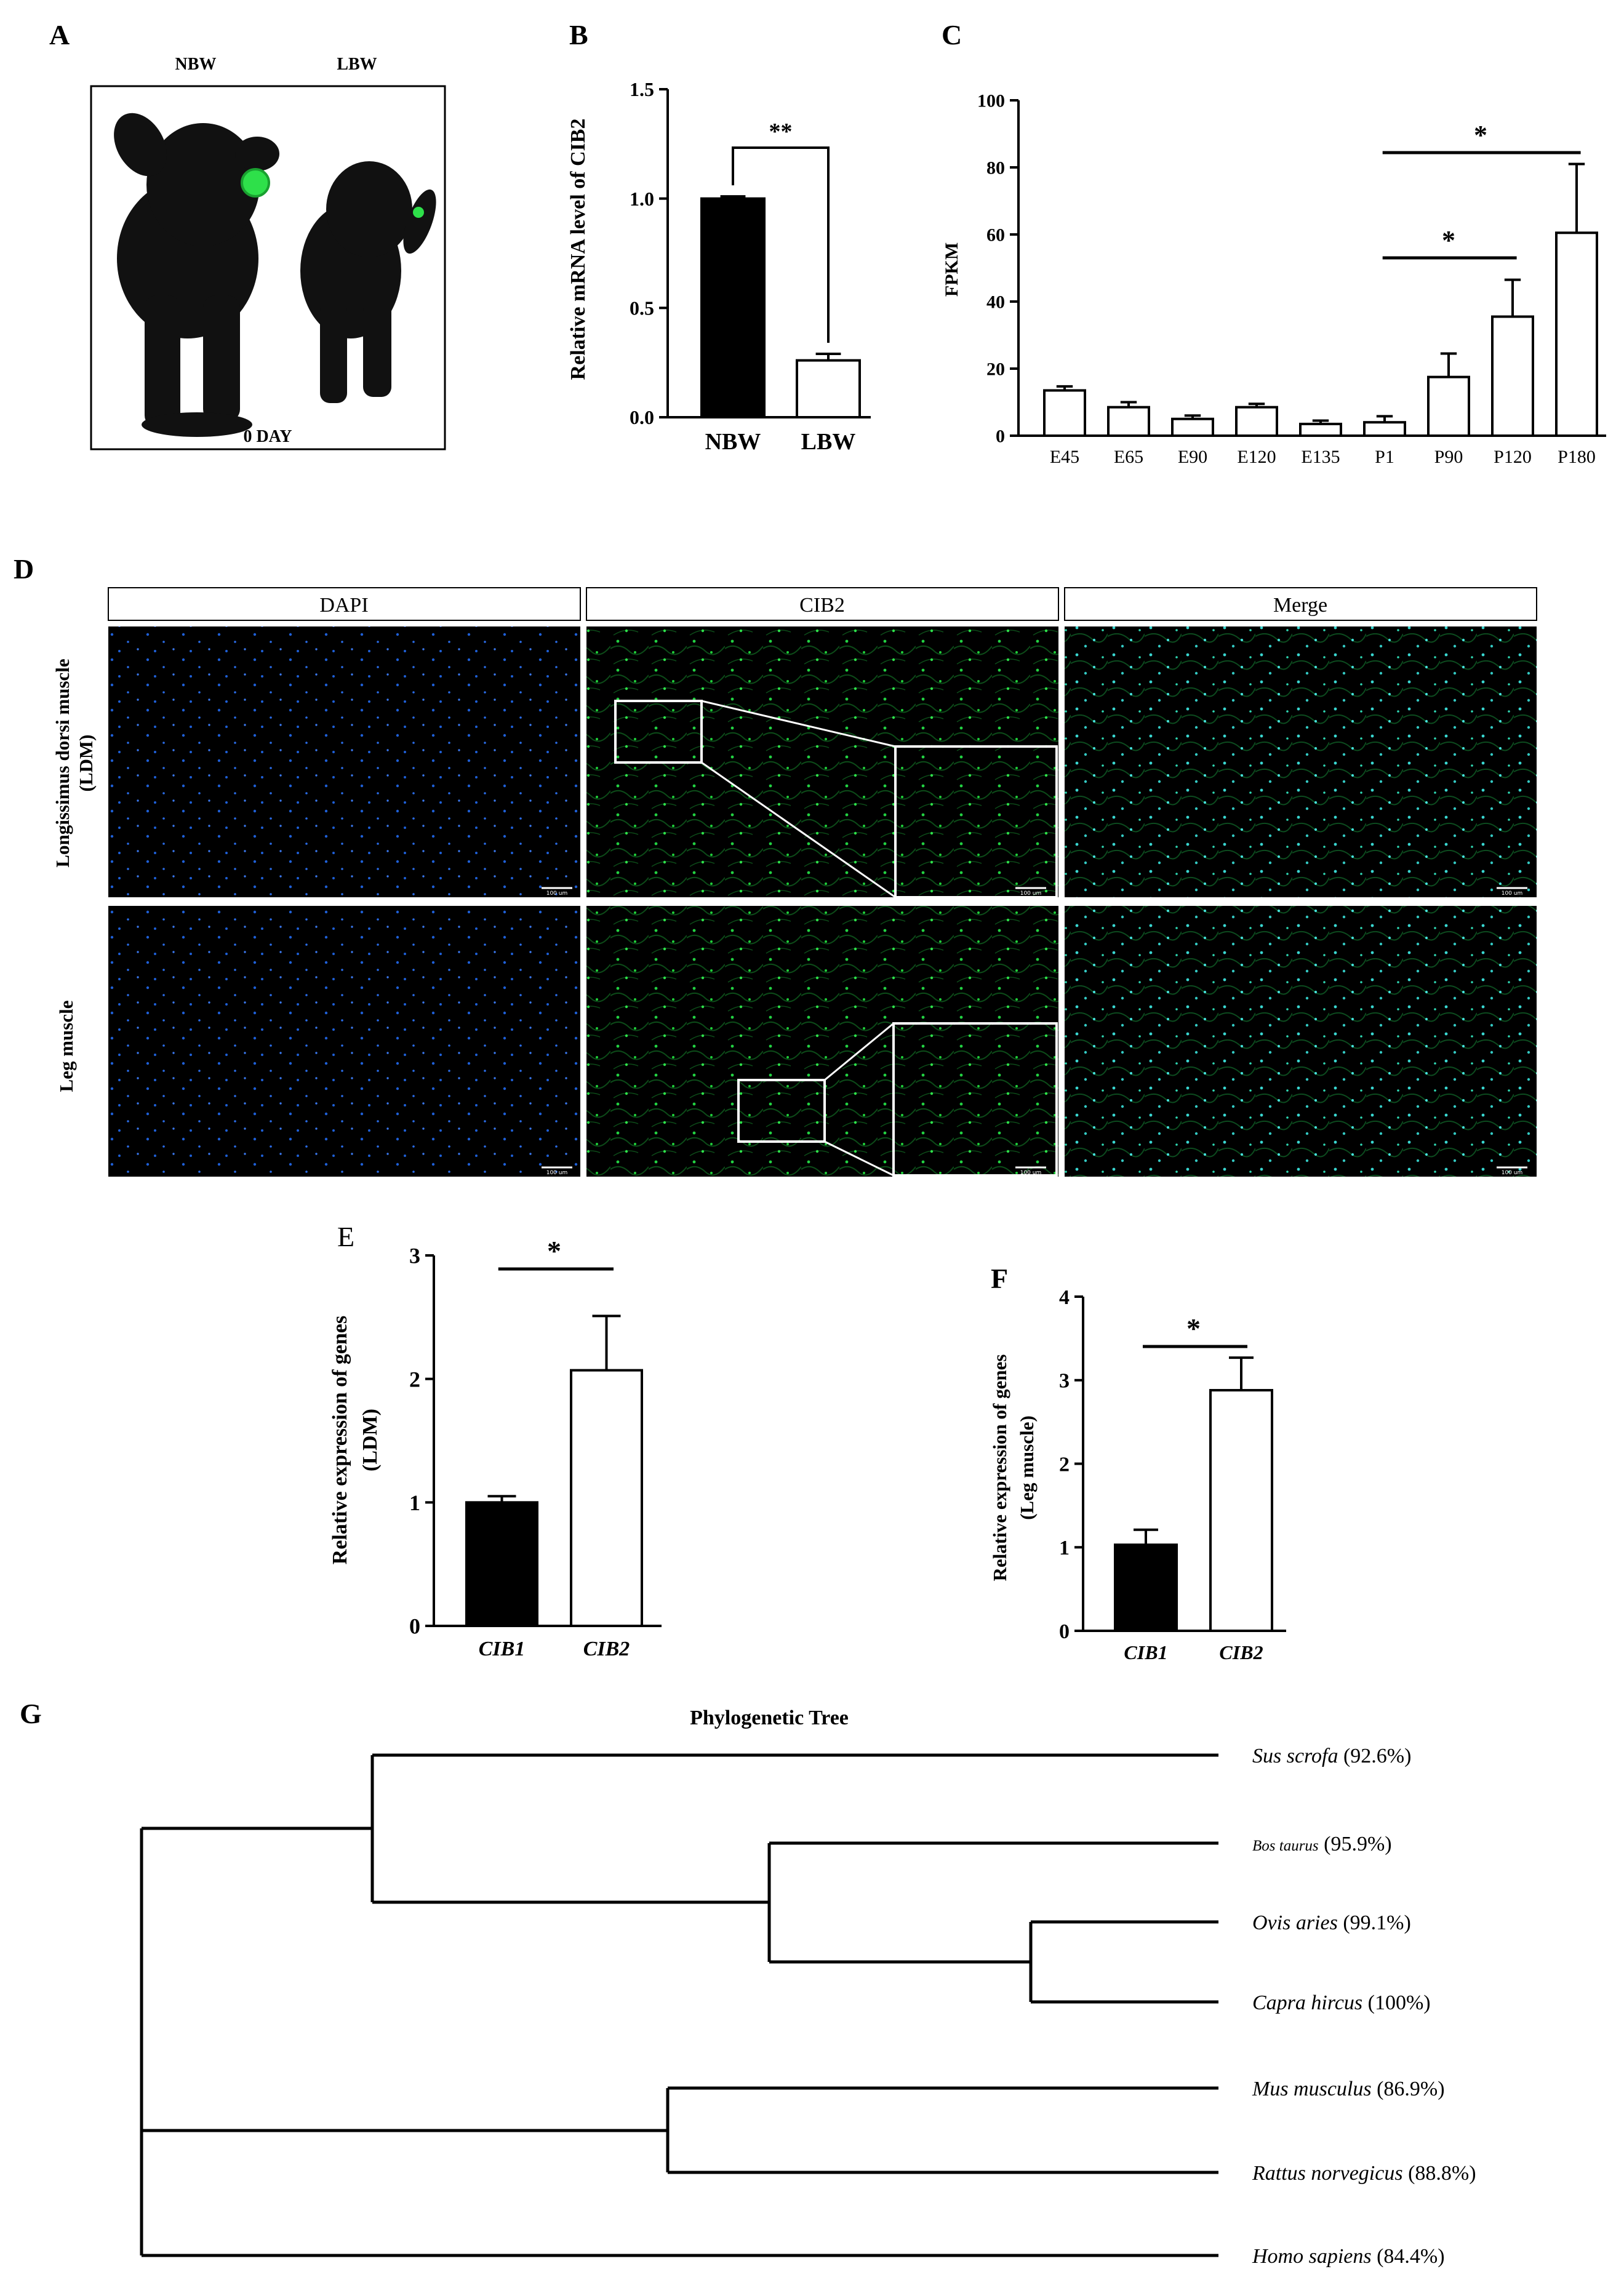 The height and width of the screenshot is (2277, 1624). Describe the element at coordinates (781, 1111) in the screenshot. I see `zoom-box-leg` at that location.